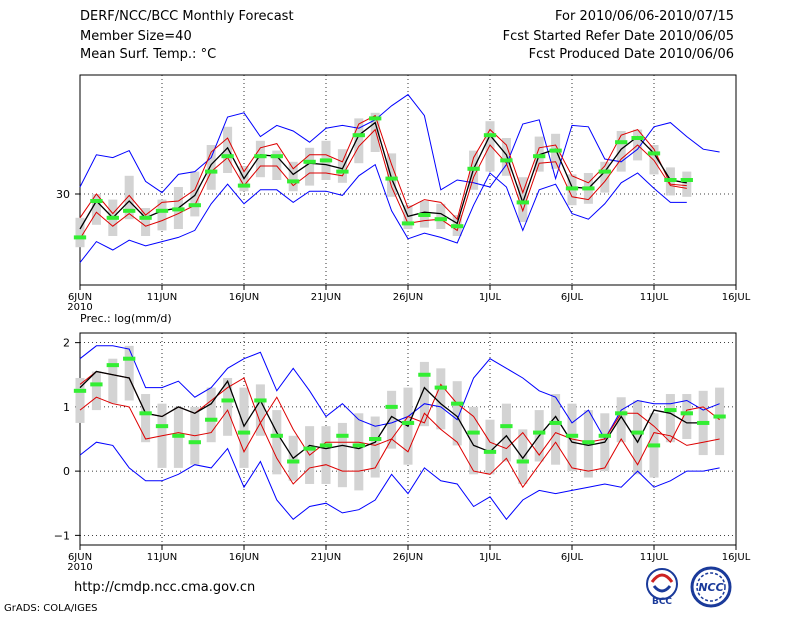  What do you see at coordinates (244, 297) in the screenshot?
I see `x-tick-label: 16JUN` at bounding box center [244, 297].